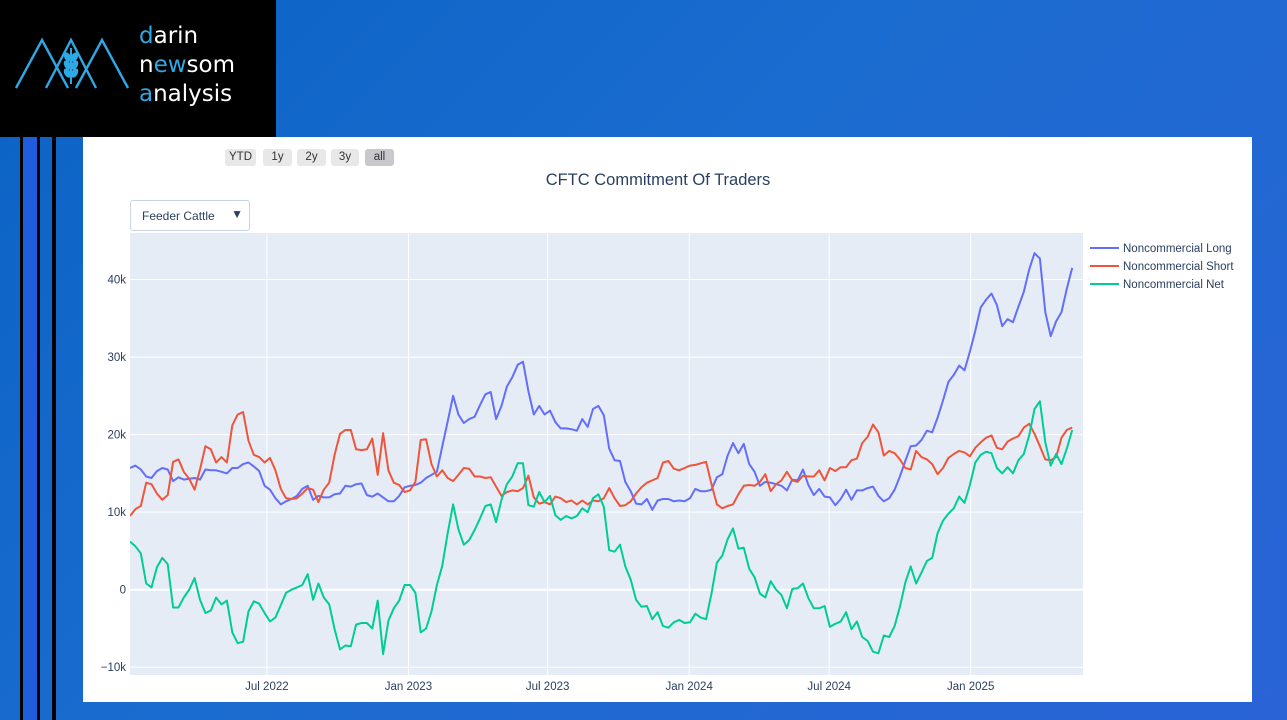  I want to click on x-tick-label: Jan 2025, so click(970, 687).